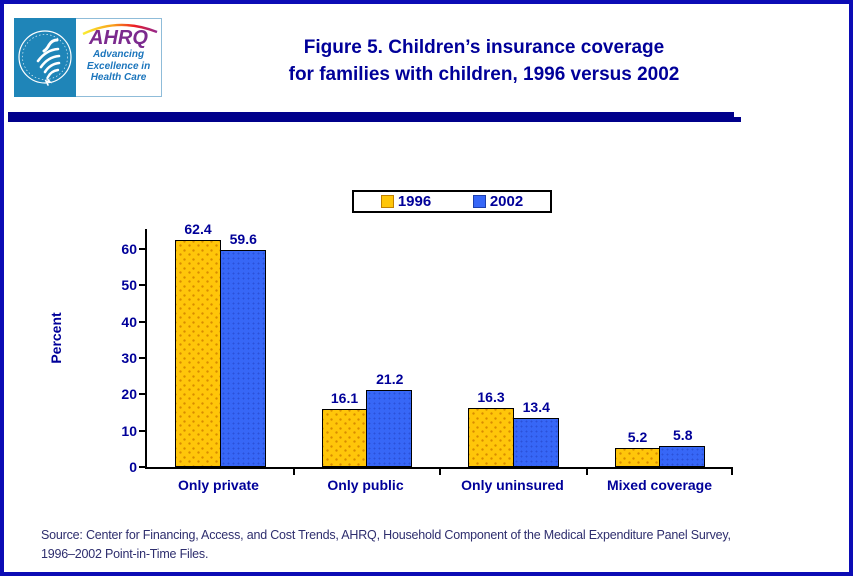 This screenshot has width=853, height=576. What do you see at coordinates (118, 66) in the screenshot?
I see `ahrq-tagline: Advancing Excellence in Health Care` at bounding box center [118, 66].